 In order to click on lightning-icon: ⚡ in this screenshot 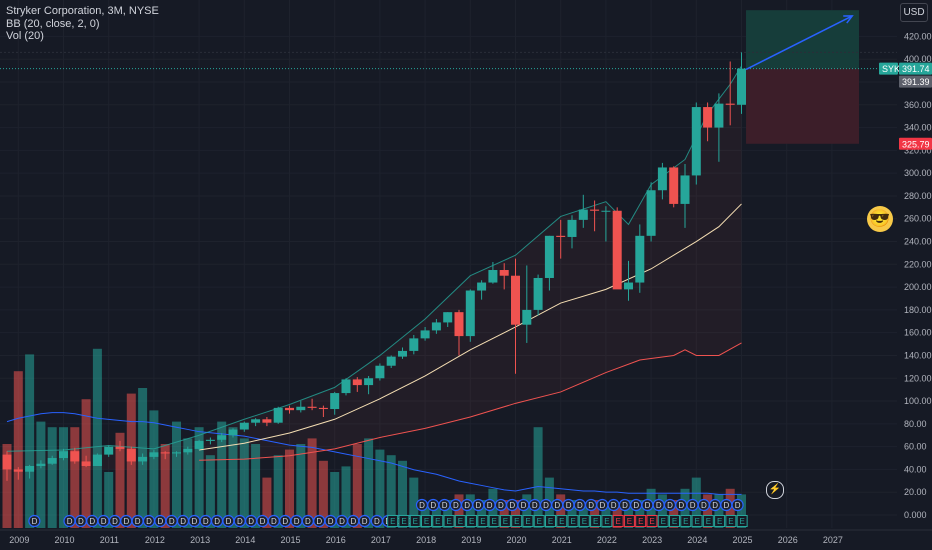, I will do `click(775, 490)`.